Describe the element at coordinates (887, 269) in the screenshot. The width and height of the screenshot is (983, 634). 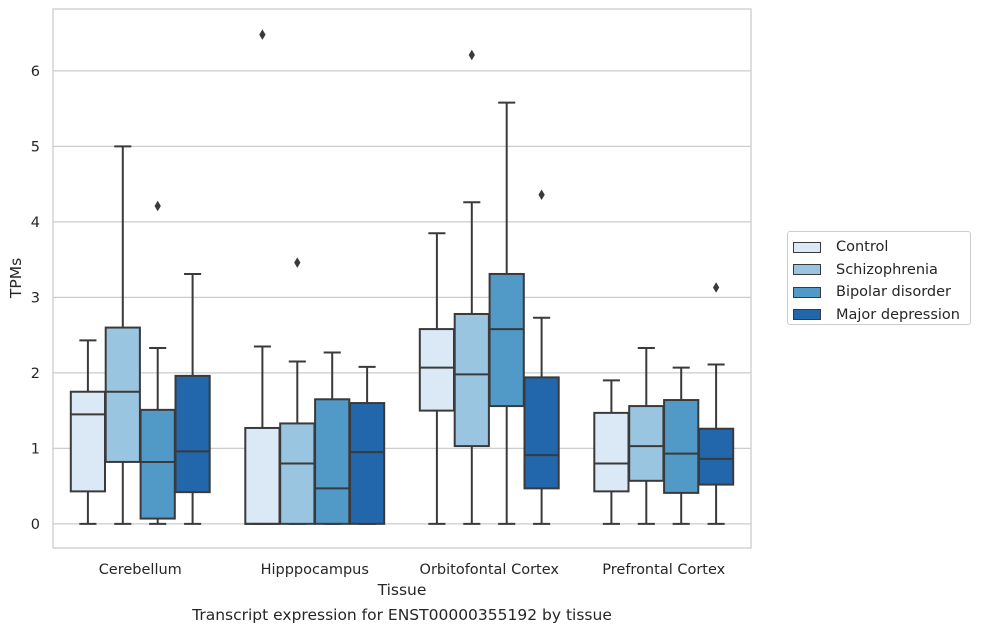
I see `legend-label: Schizophrenia` at that location.